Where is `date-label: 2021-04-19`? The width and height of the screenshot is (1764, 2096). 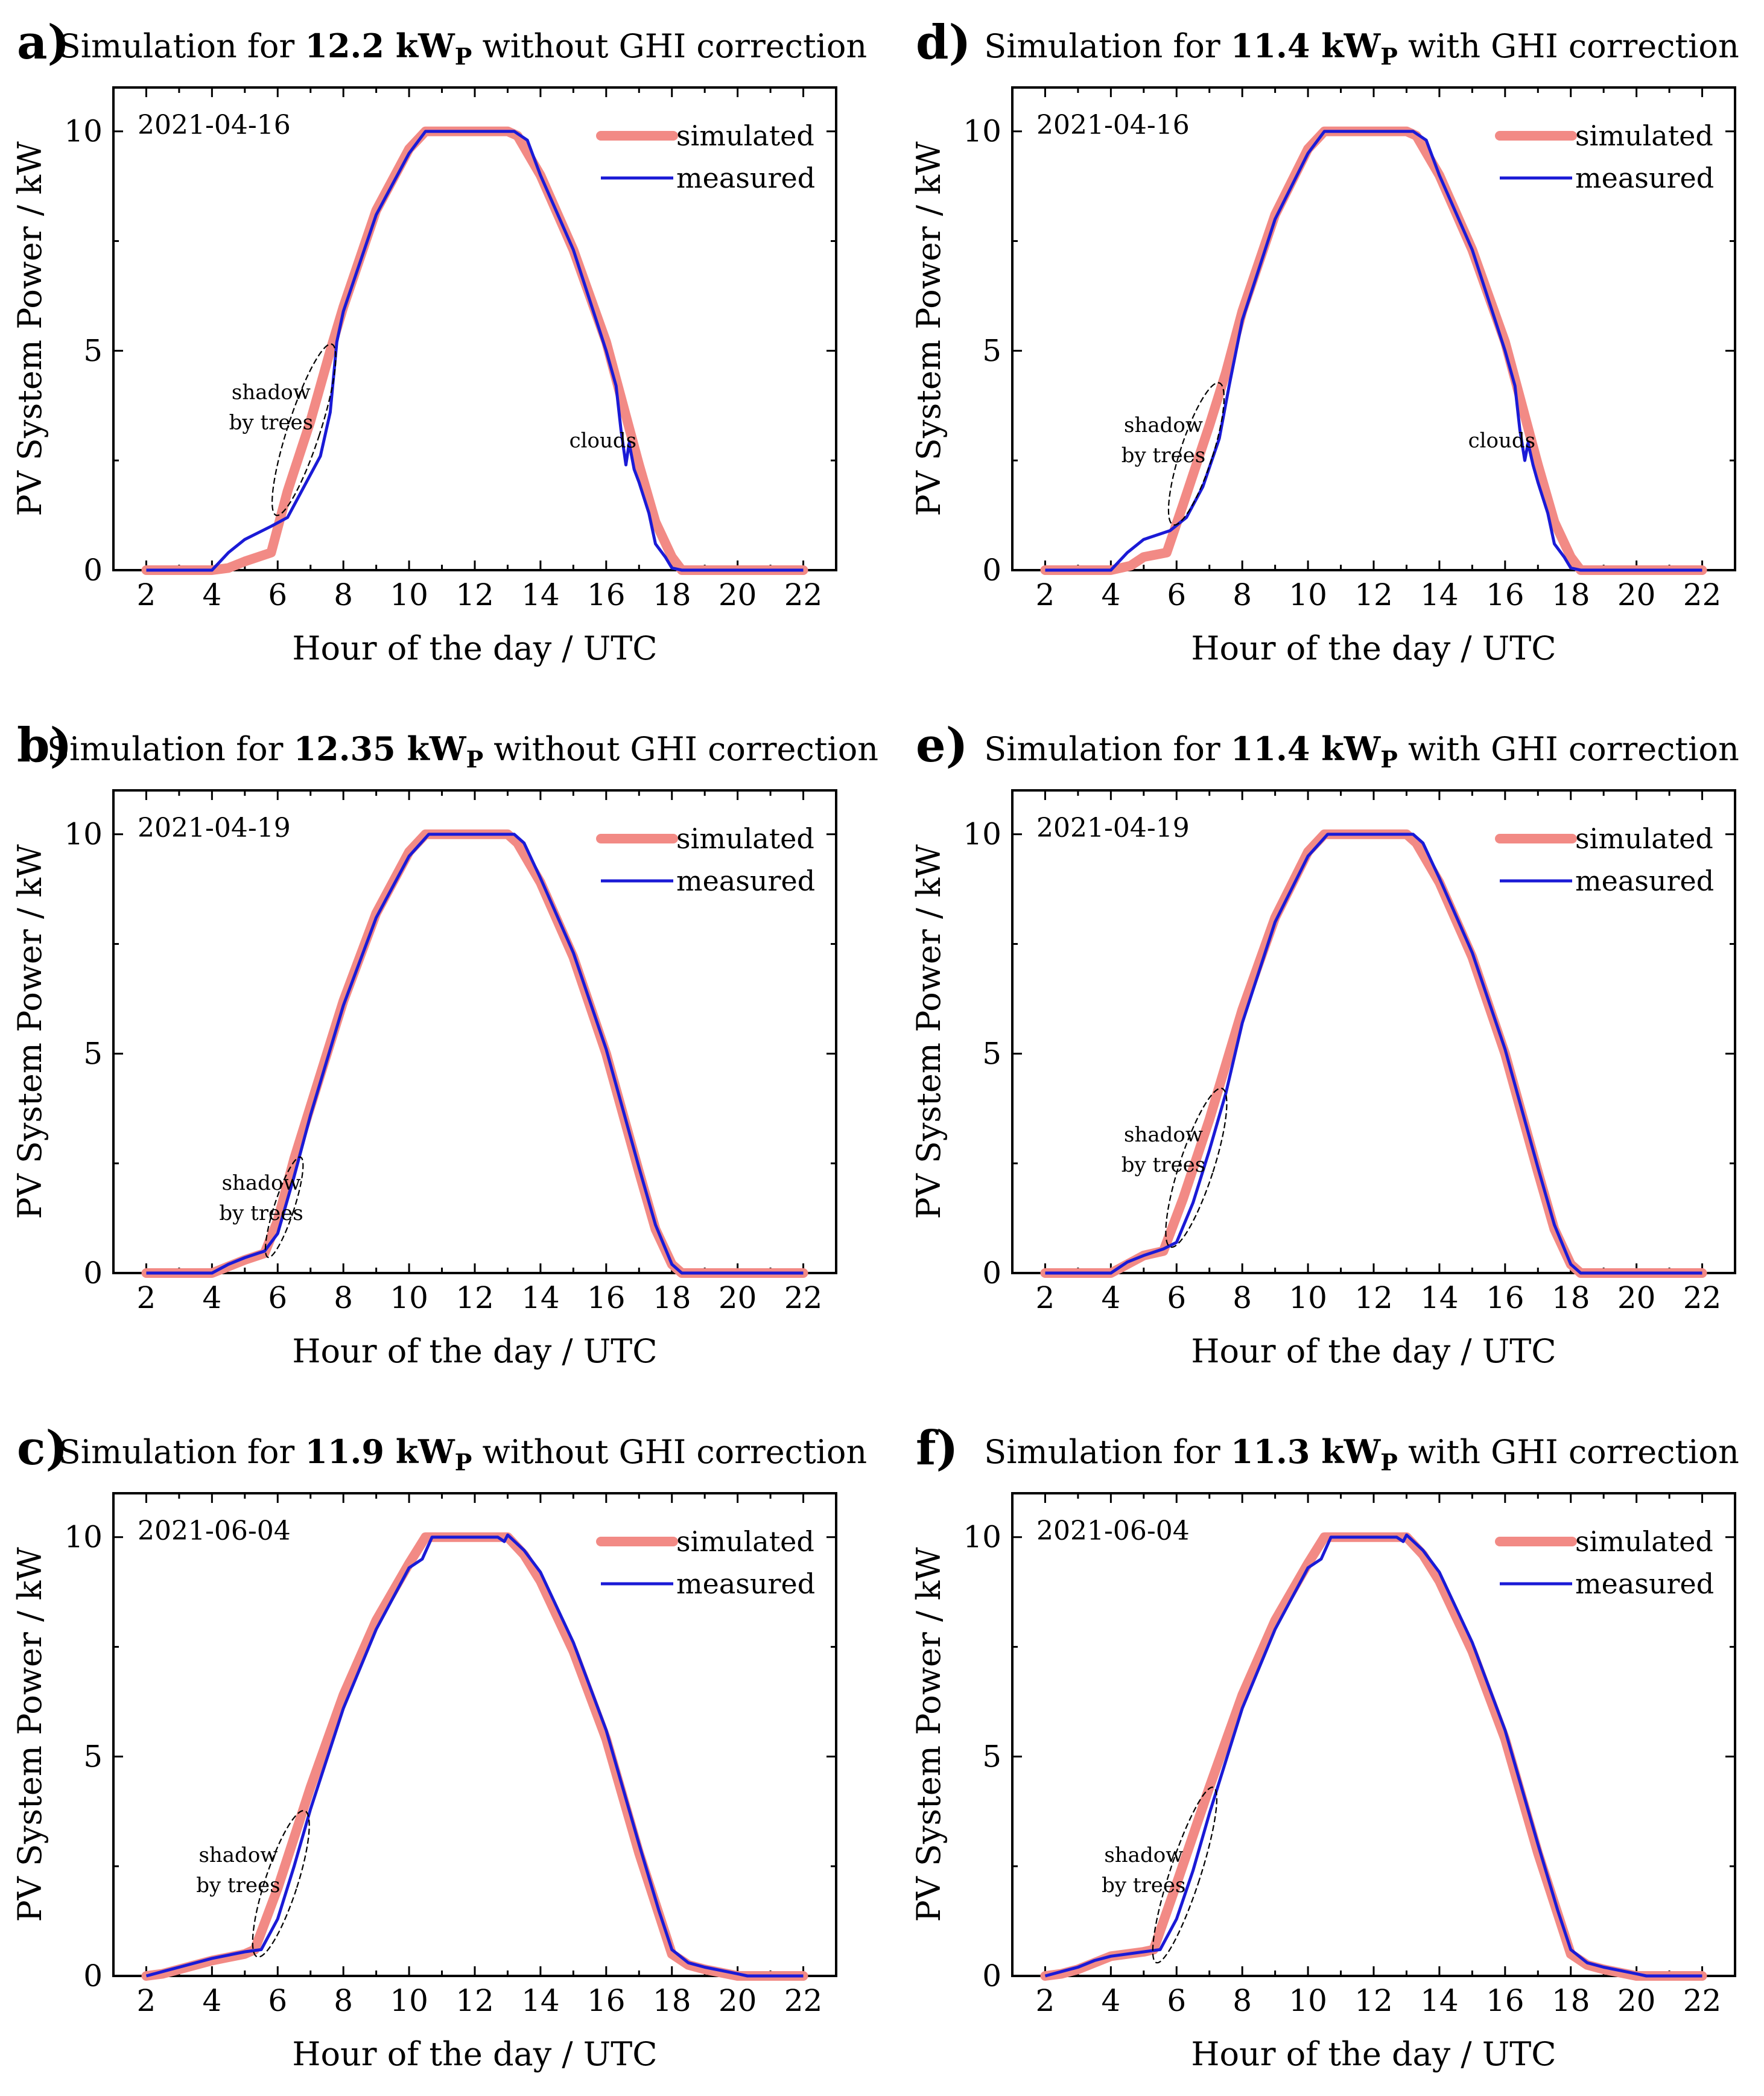
date-label: 2021-04-19 is located at coordinates (214, 828).